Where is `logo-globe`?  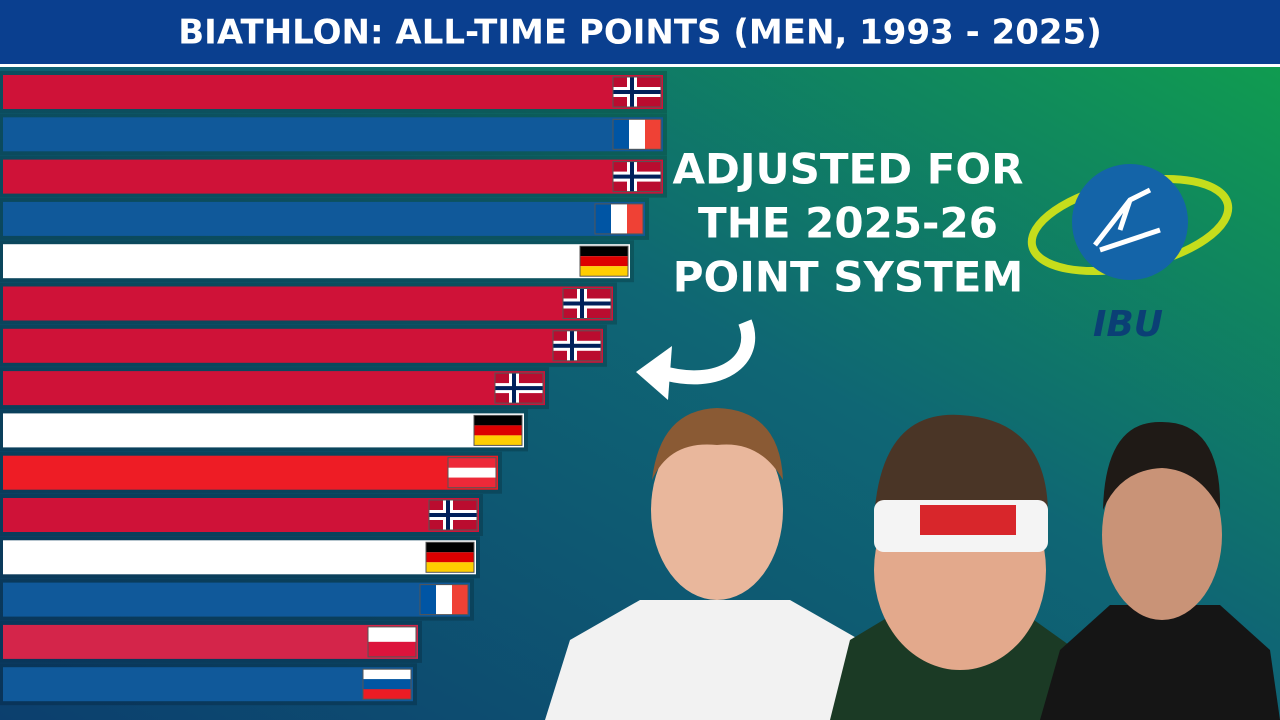 logo-globe is located at coordinates (1130, 222).